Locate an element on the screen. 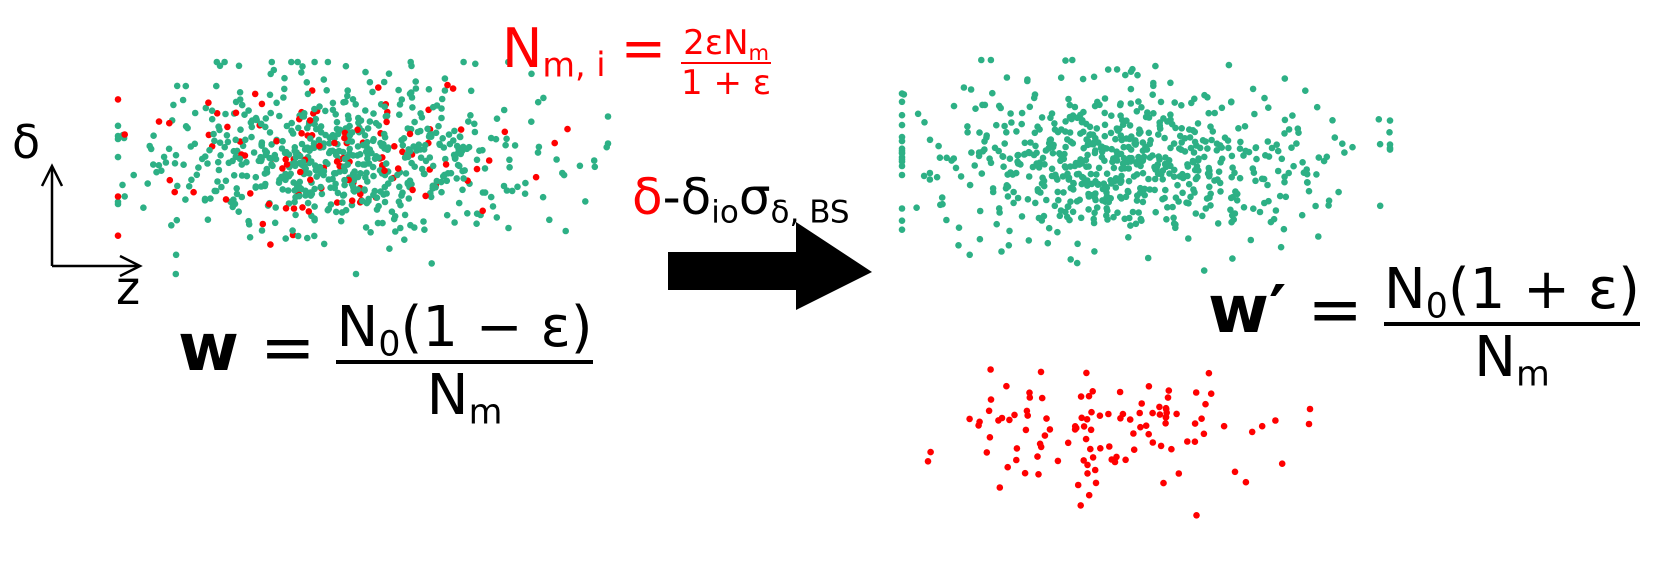 Image resolution: width=1660 pixels, height=564 pixels. right-eq-lhs: w′ is located at coordinates (1247, 309).